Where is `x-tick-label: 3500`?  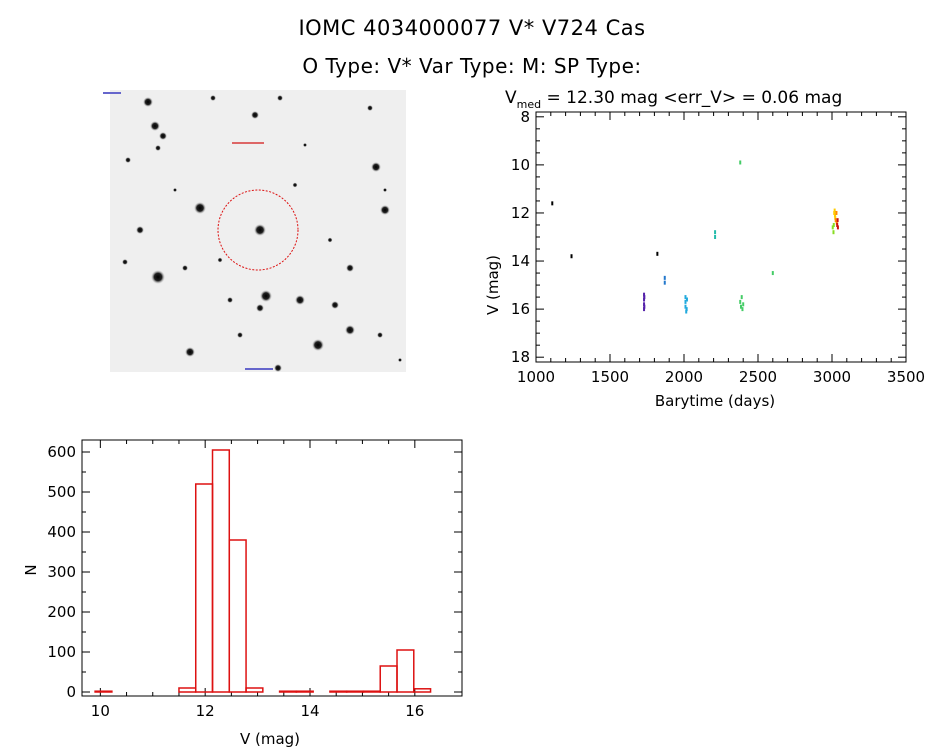 x-tick-label: 3500 is located at coordinates (906, 377).